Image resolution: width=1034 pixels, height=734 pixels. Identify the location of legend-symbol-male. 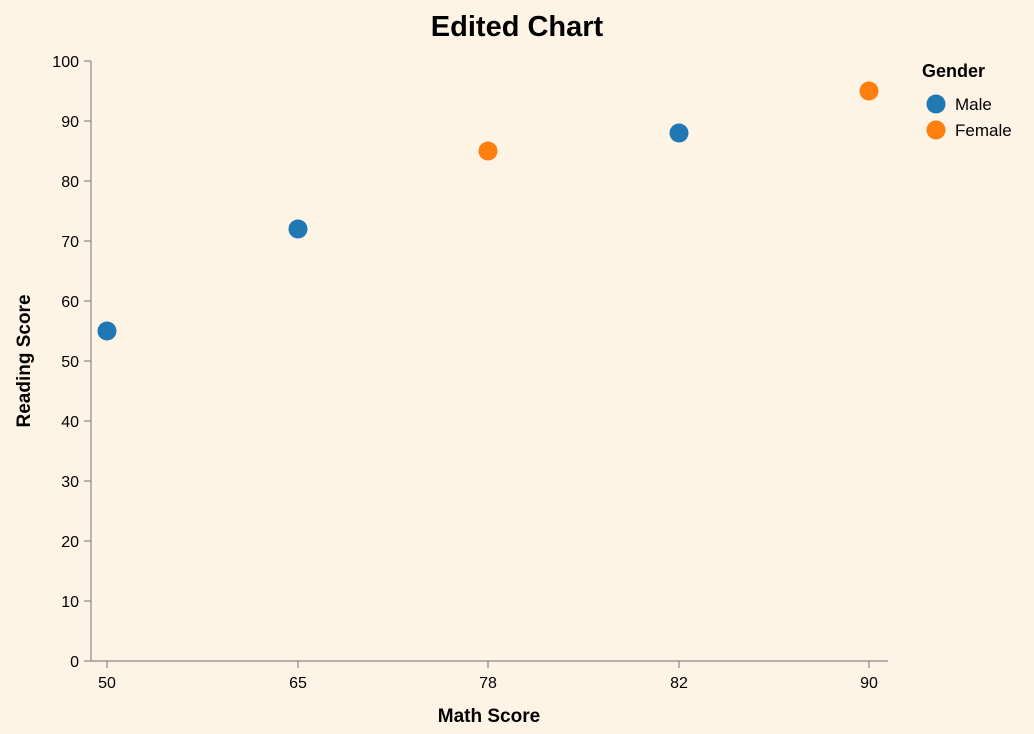
(936, 104).